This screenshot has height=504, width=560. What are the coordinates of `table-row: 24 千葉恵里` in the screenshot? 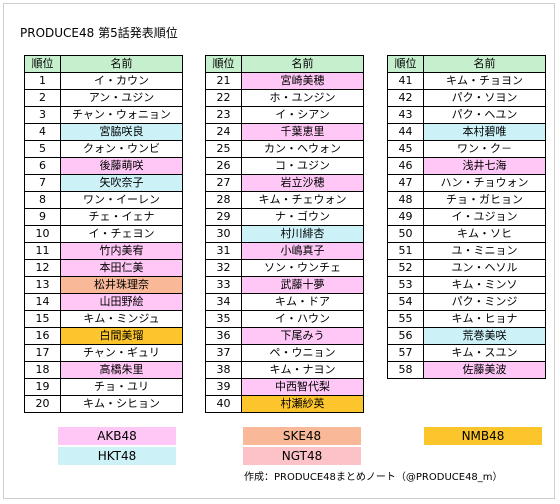 It's located at (285, 132).